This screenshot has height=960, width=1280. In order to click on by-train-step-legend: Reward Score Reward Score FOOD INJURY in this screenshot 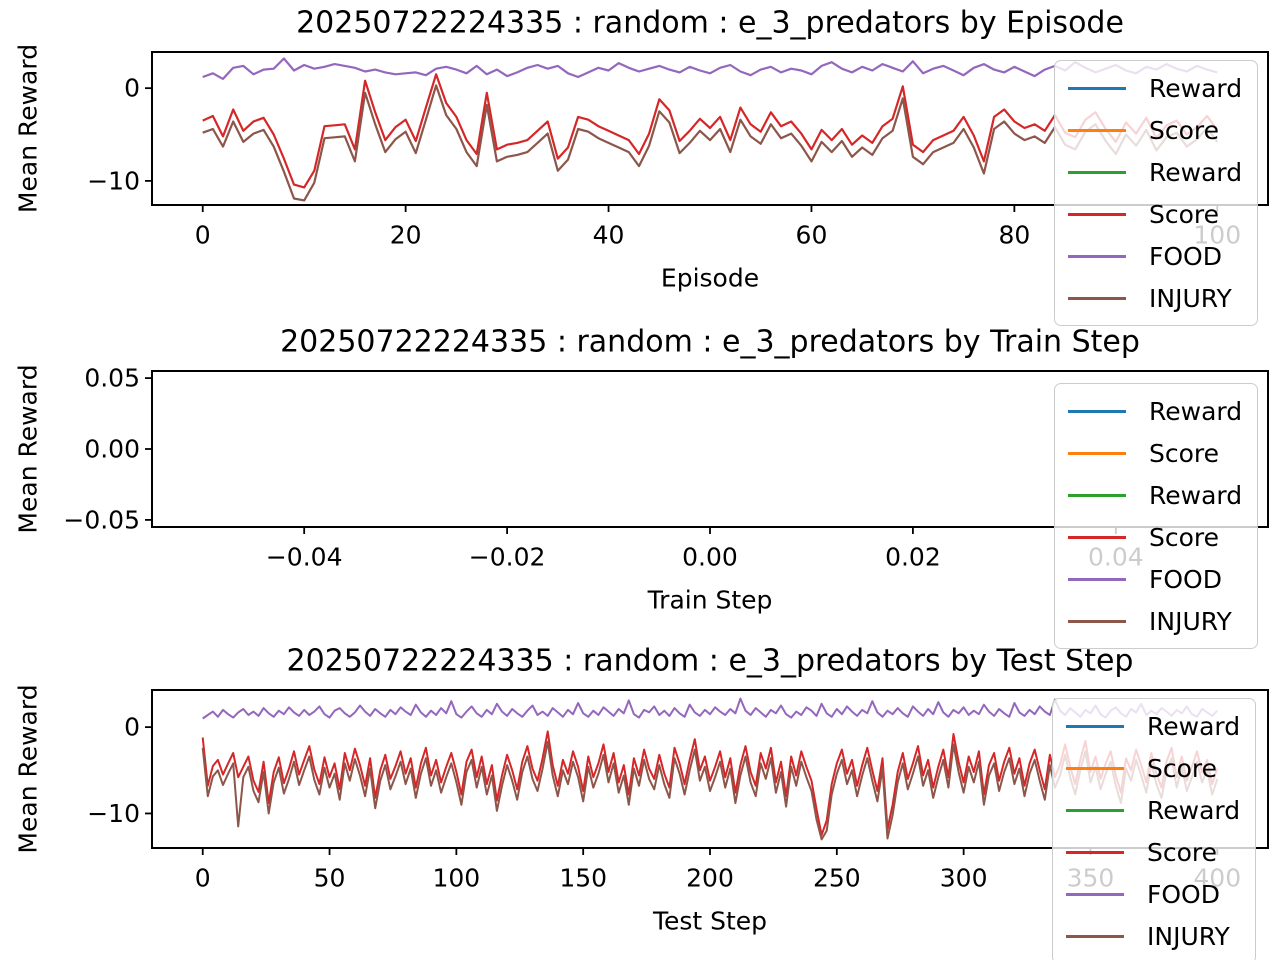, I will do `click(1156, 516)`.